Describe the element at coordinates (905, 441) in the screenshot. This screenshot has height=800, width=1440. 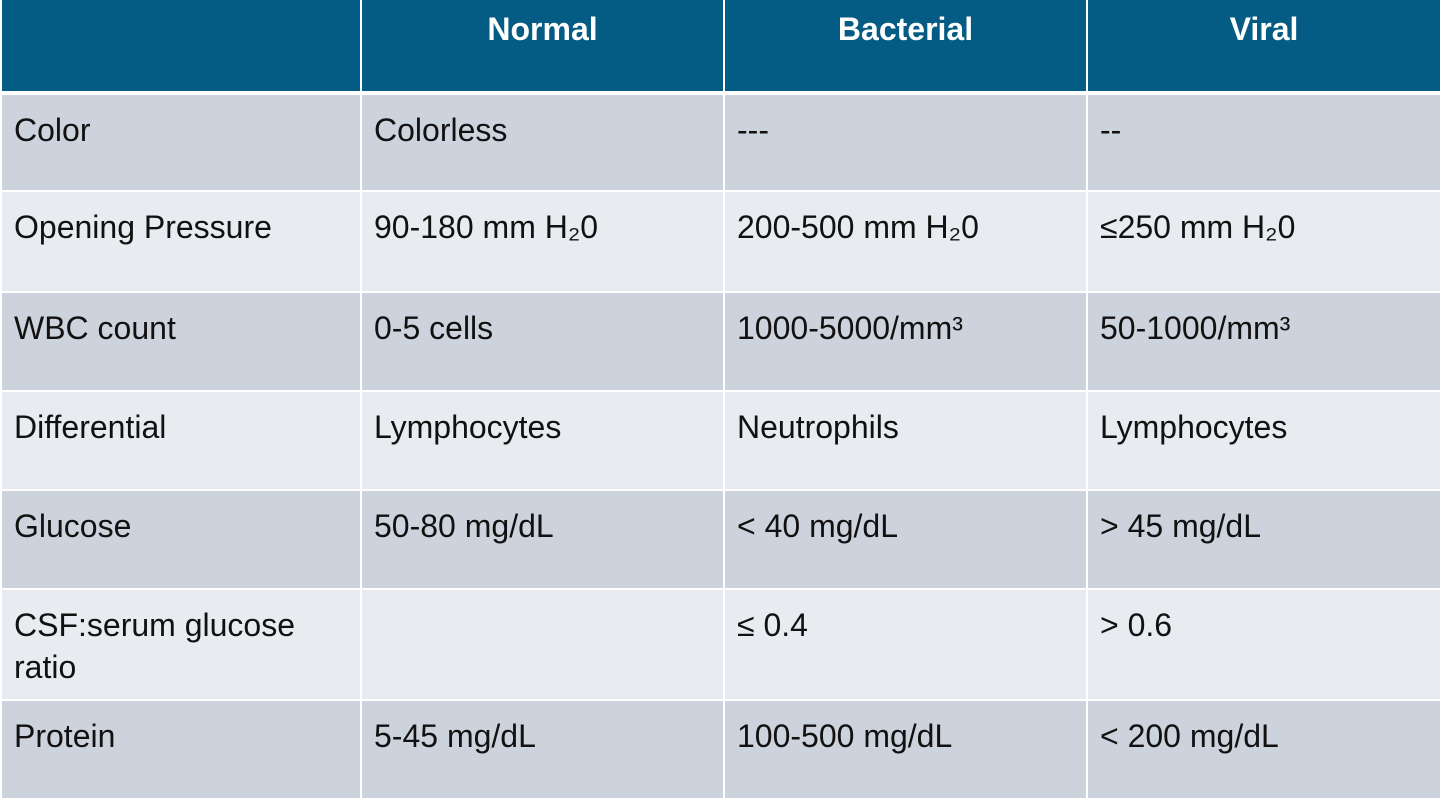
I see `table-cell: Neutrophils` at that location.